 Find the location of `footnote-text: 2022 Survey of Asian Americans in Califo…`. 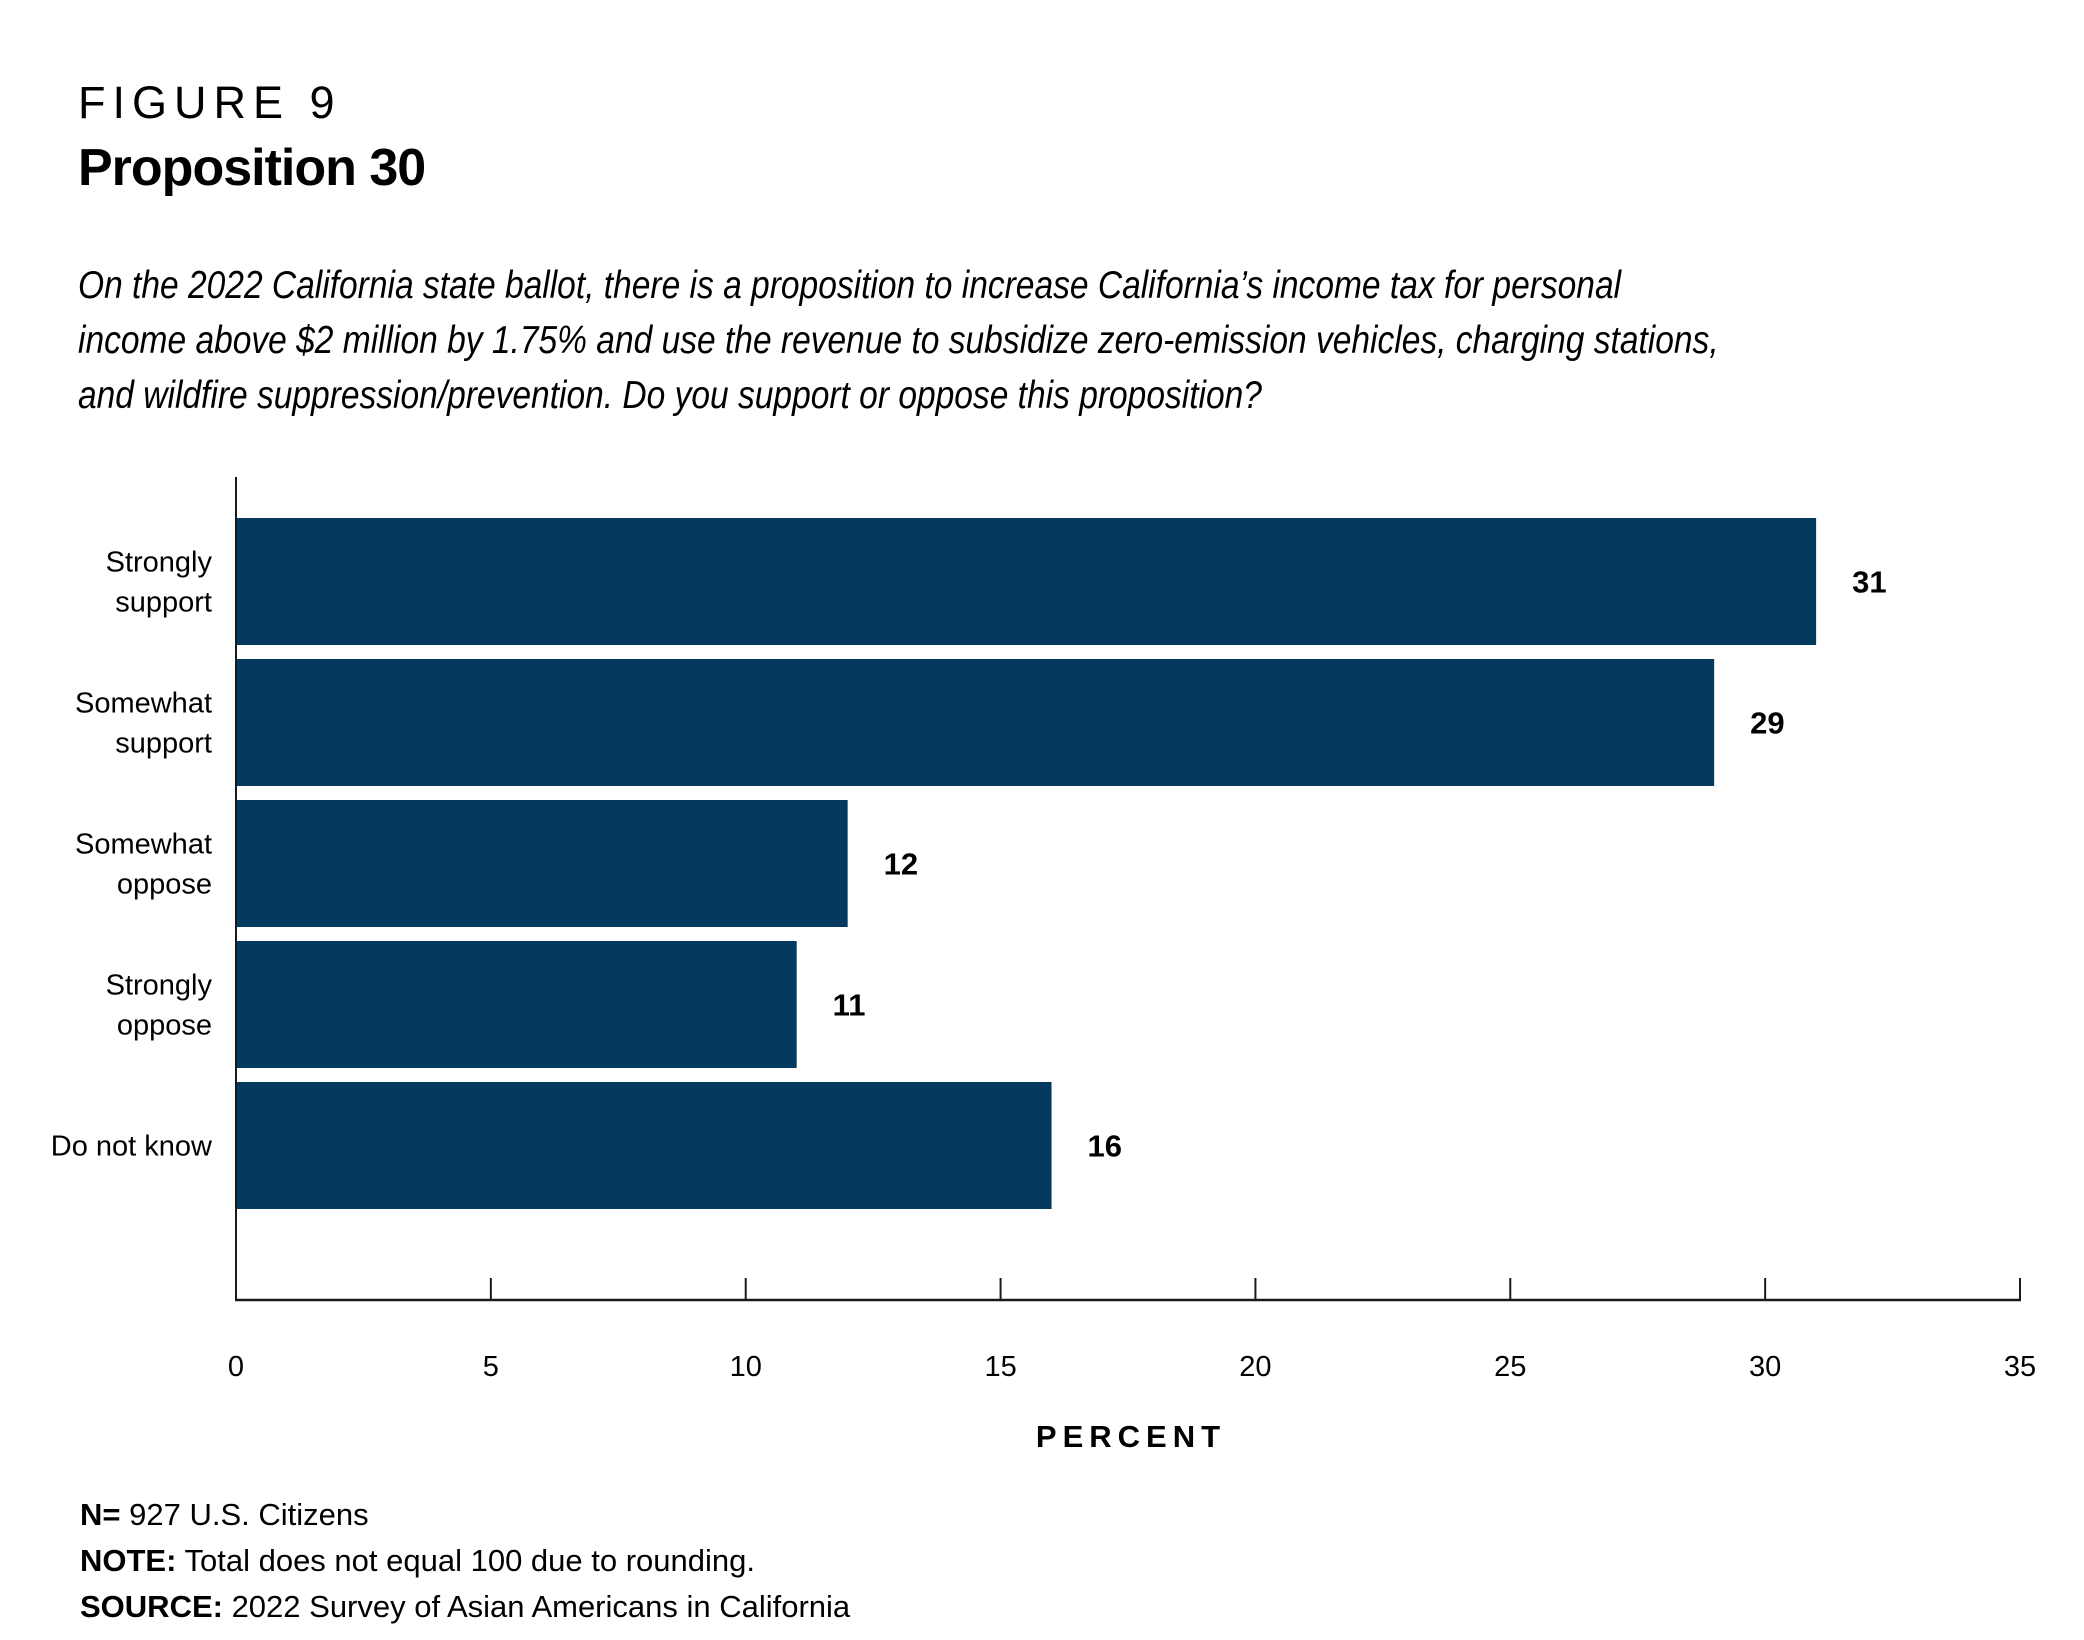

footnote-text: 2022 Survey of Asian Americans in Califo… is located at coordinates (536, 1606).